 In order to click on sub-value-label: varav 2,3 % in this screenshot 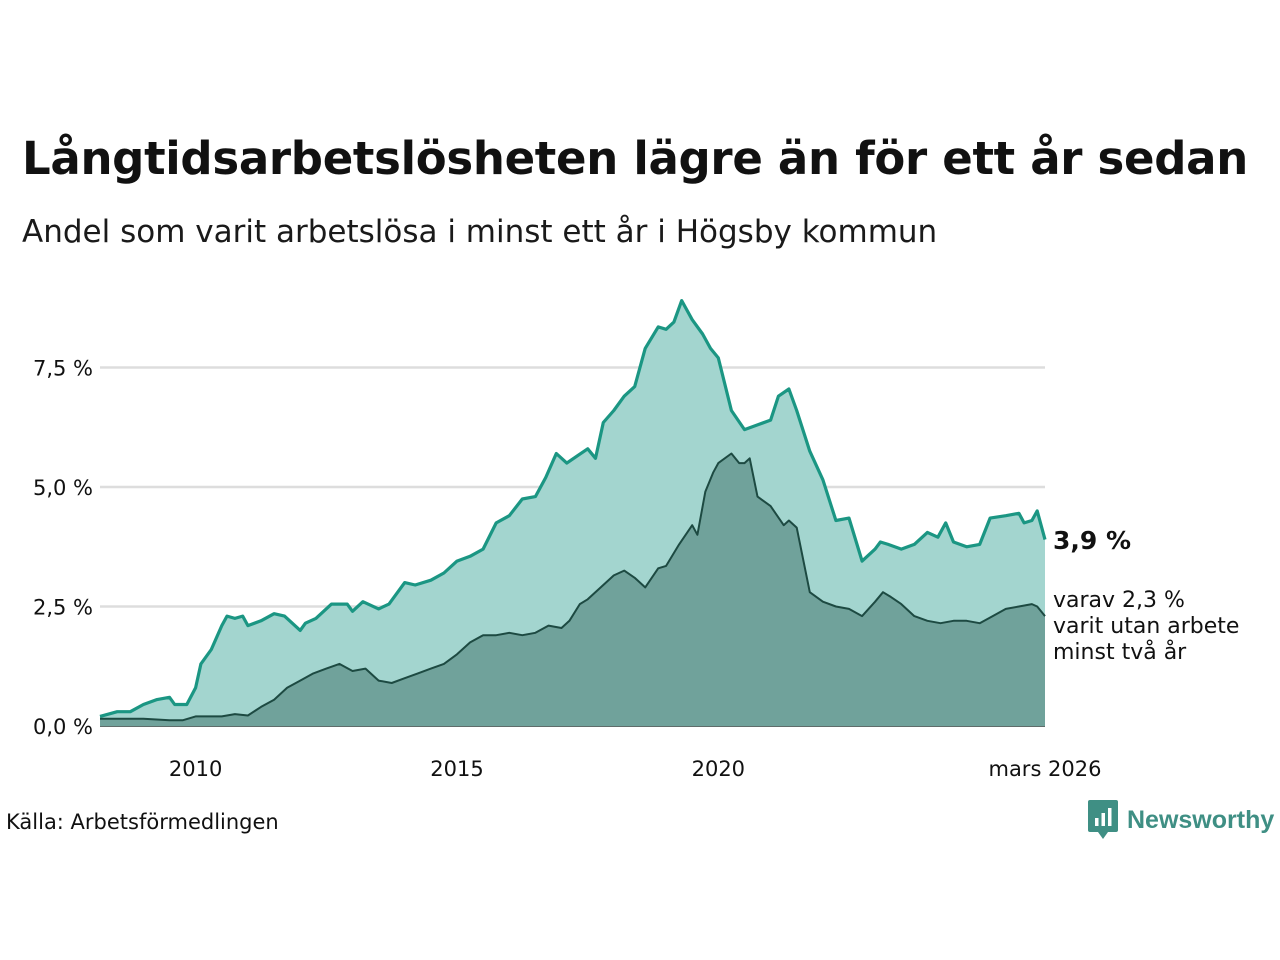, I will do `click(1119, 600)`.